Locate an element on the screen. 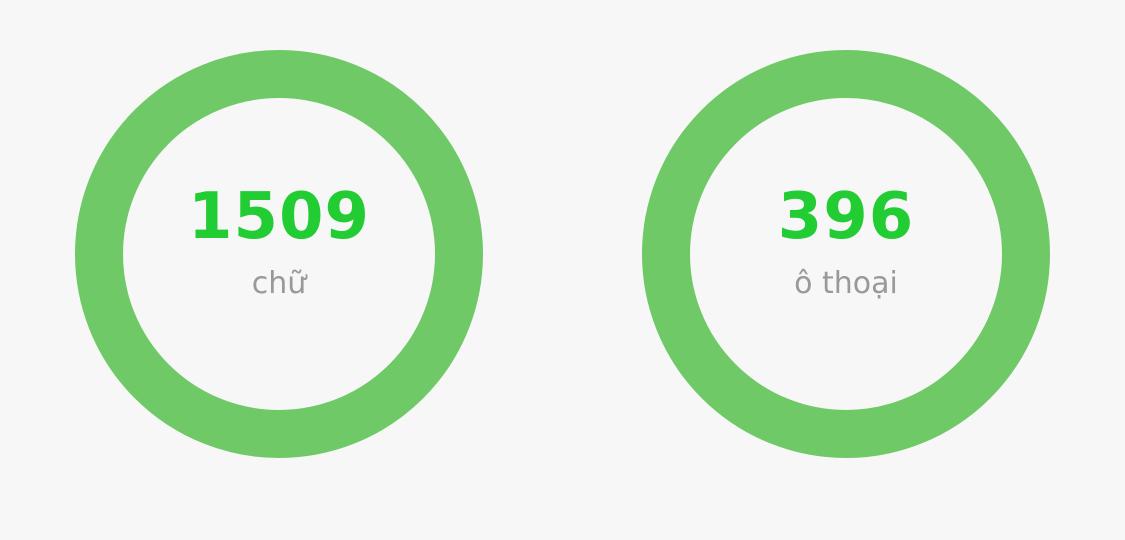 This screenshot has height=540, width=1125. dialogue-count-label: ô thoại is located at coordinates (846, 283).